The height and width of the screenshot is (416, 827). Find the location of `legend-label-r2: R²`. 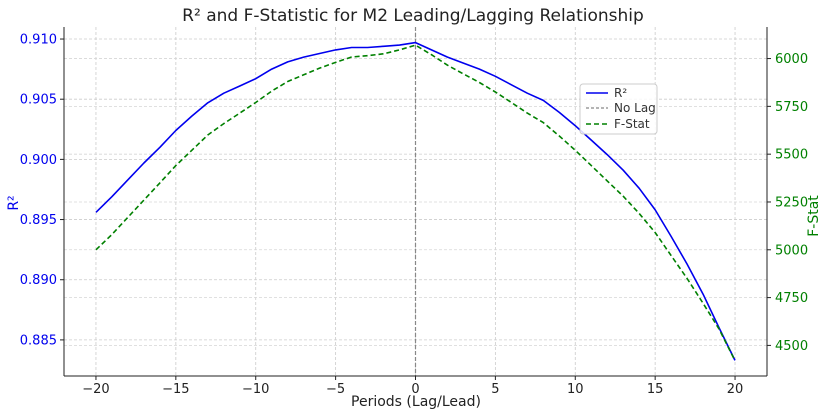

legend-label-r2: R² is located at coordinates (620, 93).